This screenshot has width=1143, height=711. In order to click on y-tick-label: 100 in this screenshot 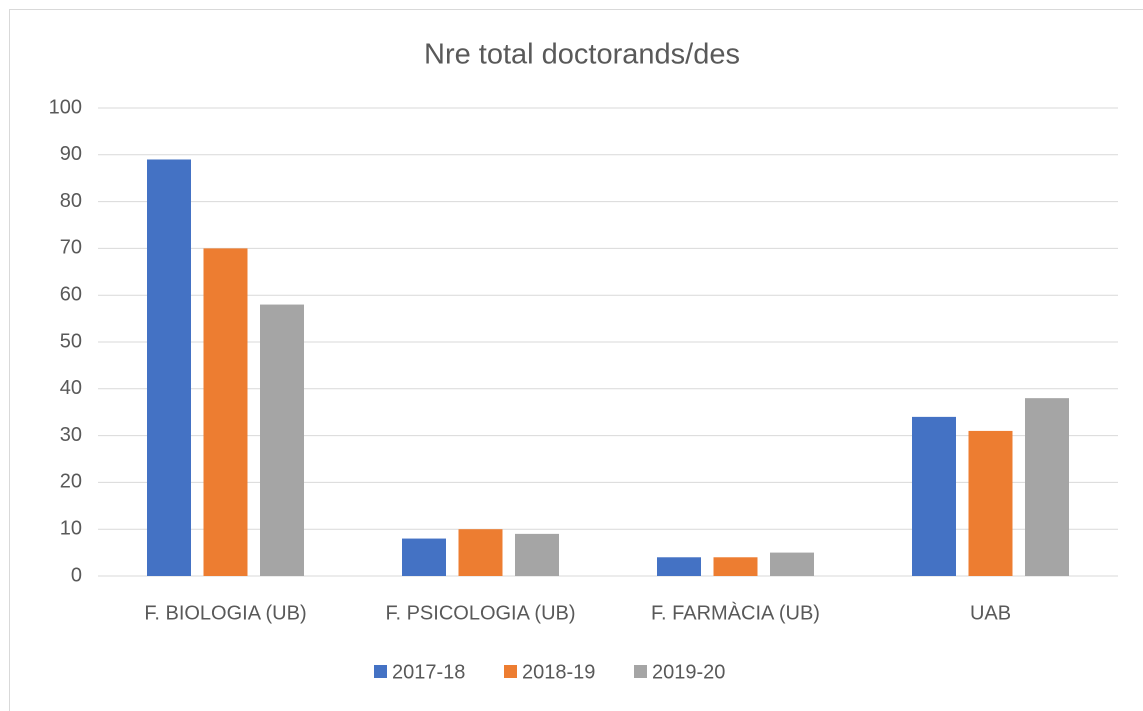, I will do `click(65, 107)`.